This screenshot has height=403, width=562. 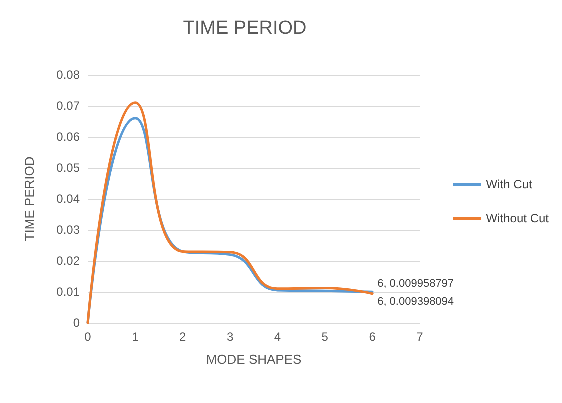 I want to click on y-tick-label: 0.03, so click(x=68, y=230).